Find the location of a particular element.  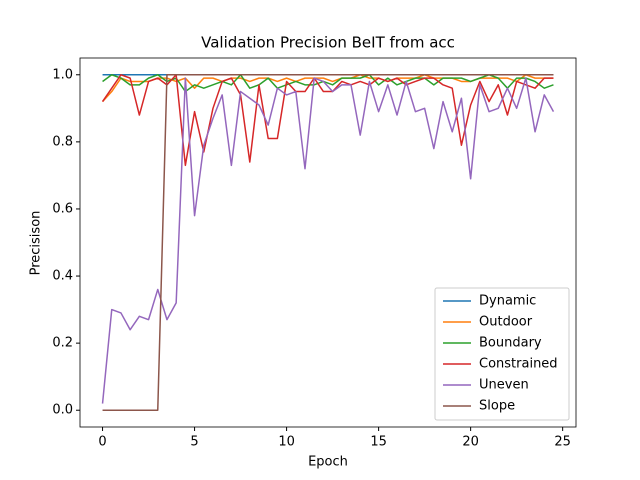

x-axis-label: Epoch is located at coordinates (328, 462).